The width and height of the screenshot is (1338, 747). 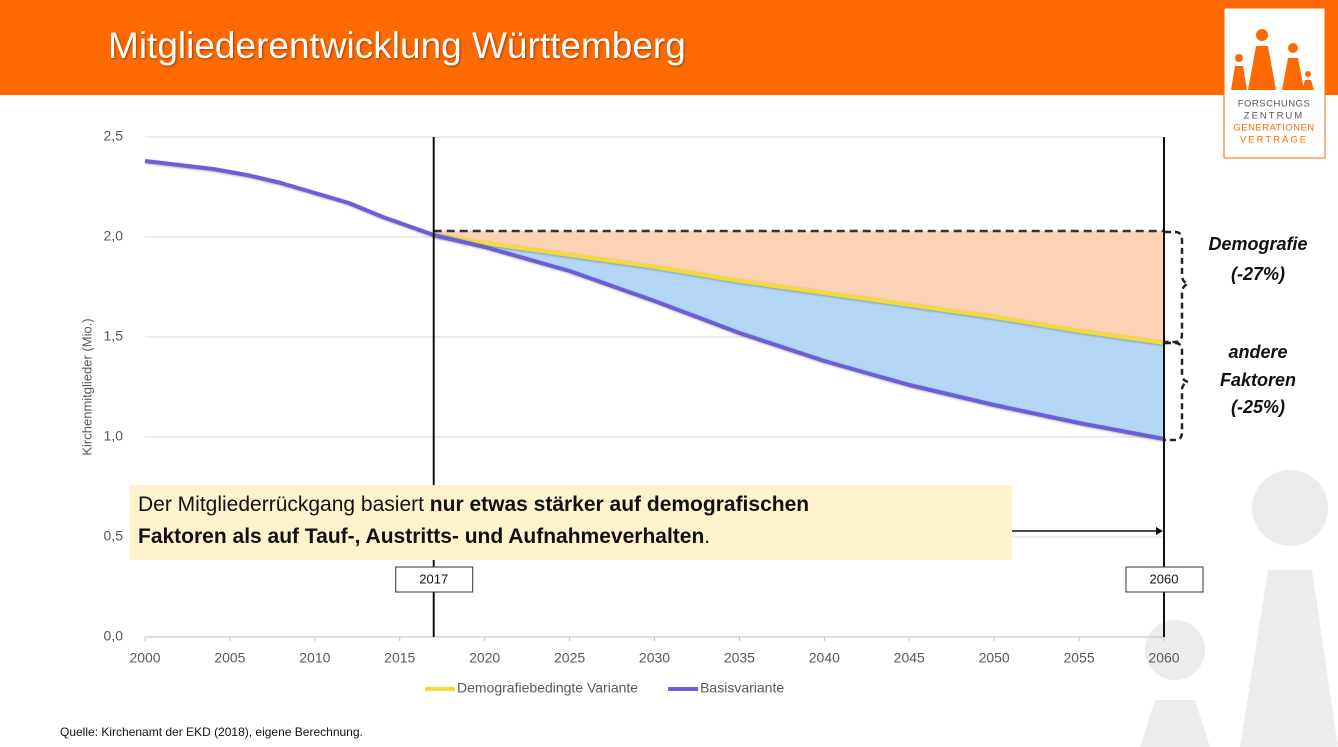 What do you see at coordinates (571, 522) in the screenshot?
I see `callout-box` at bounding box center [571, 522].